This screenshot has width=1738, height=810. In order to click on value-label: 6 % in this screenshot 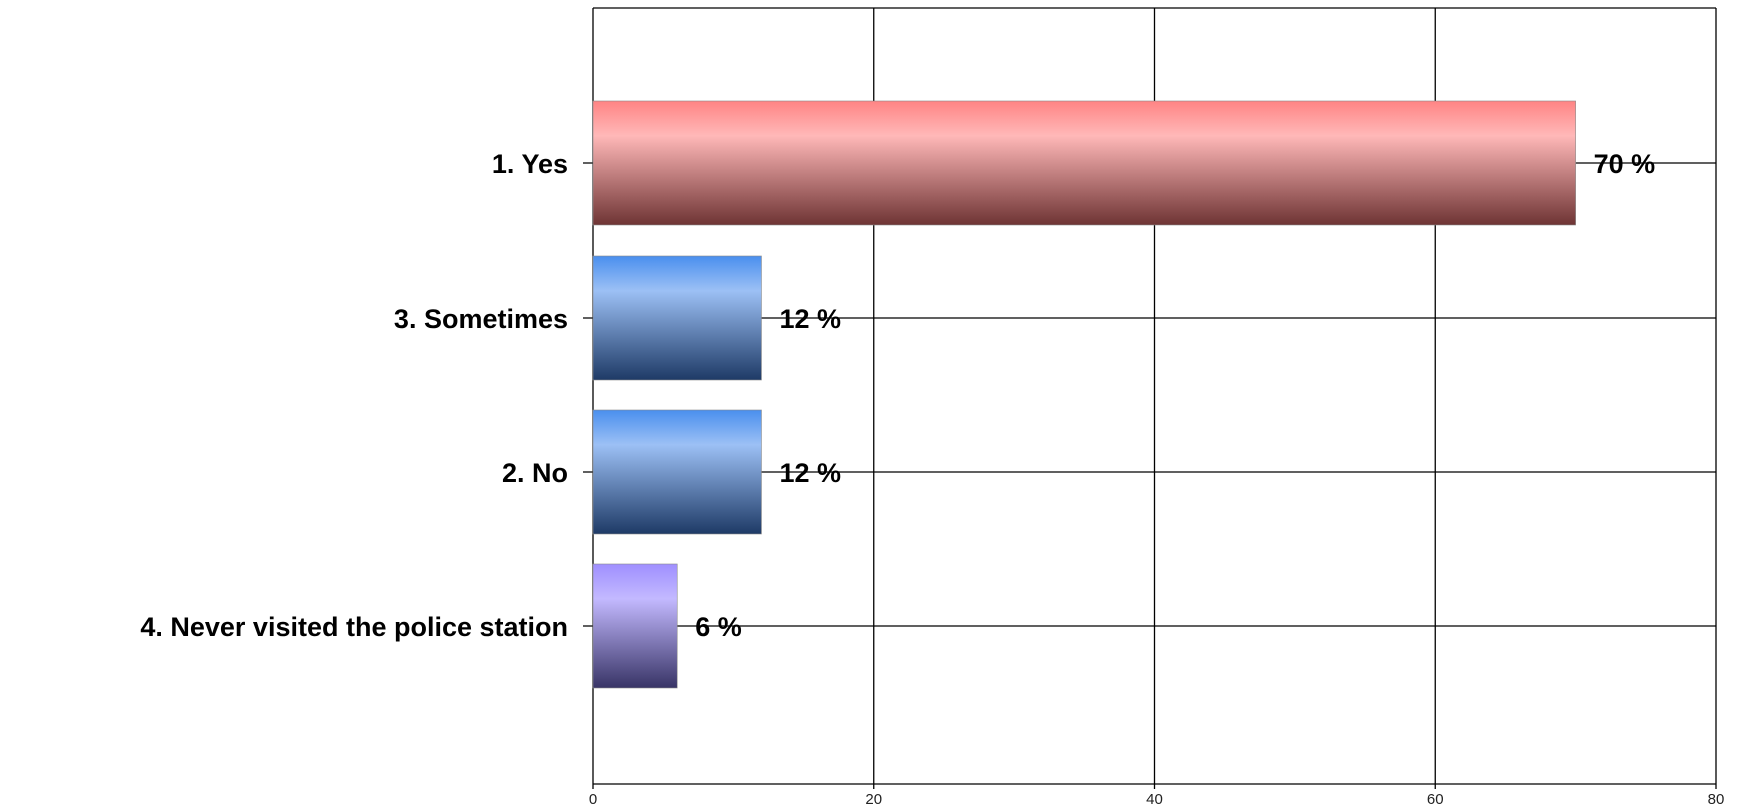, I will do `click(718, 627)`.